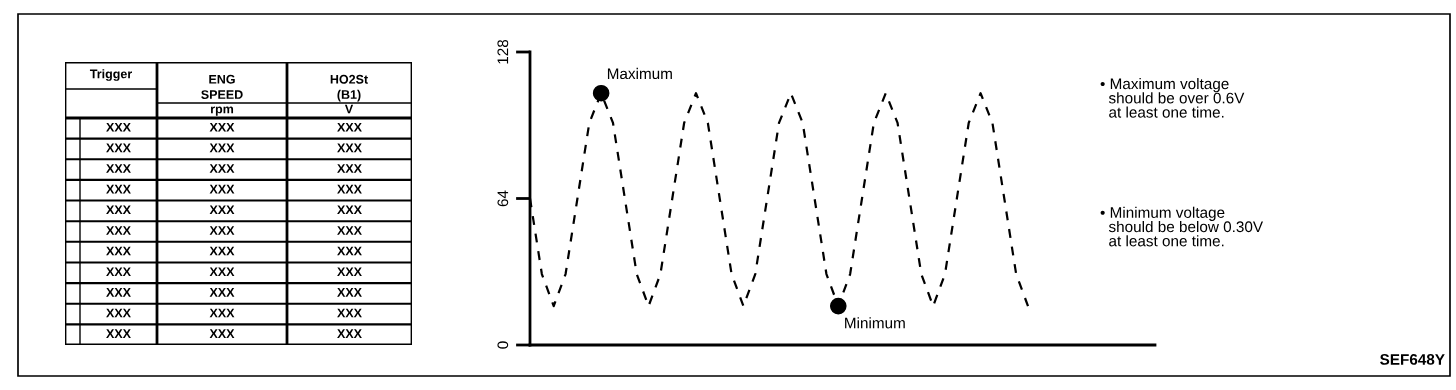 The width and height of the screenshot is (1456, 390). I want to click on text: rpm, so click(222, 111).